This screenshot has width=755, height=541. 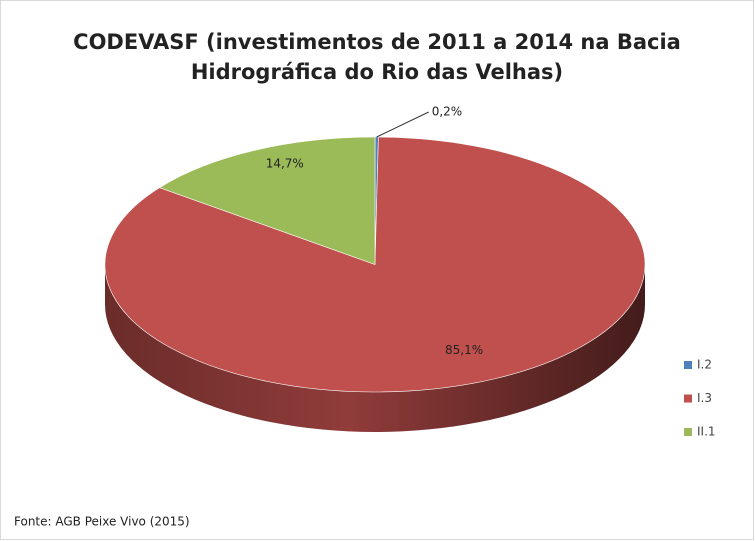 I want to click on source-note: Fonte: AGB Peixe Vivo (2015), so click(x=102, y=522).